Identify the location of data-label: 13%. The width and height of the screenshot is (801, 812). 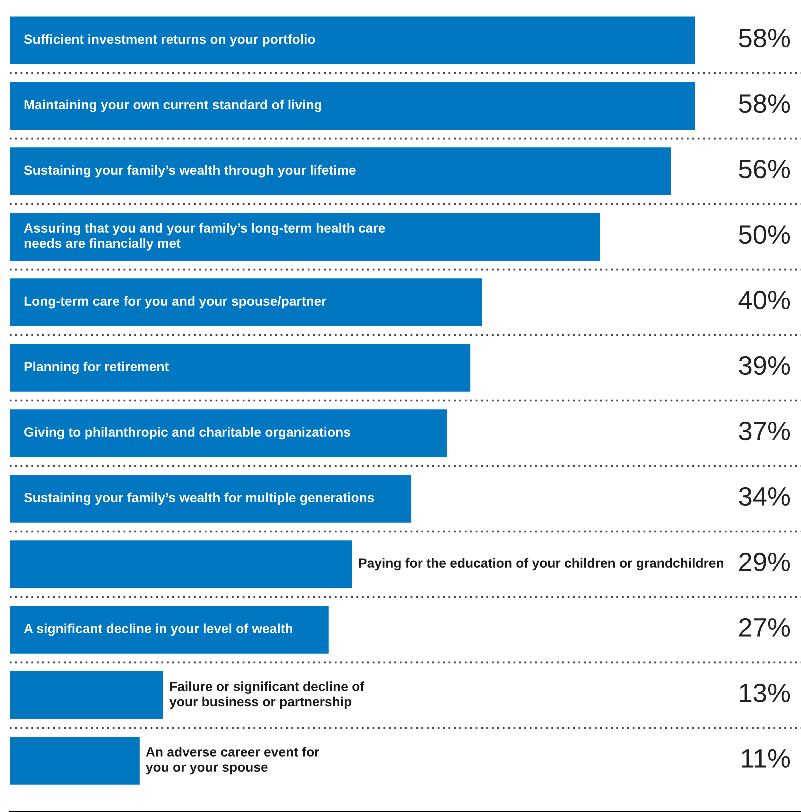
(765, 693).